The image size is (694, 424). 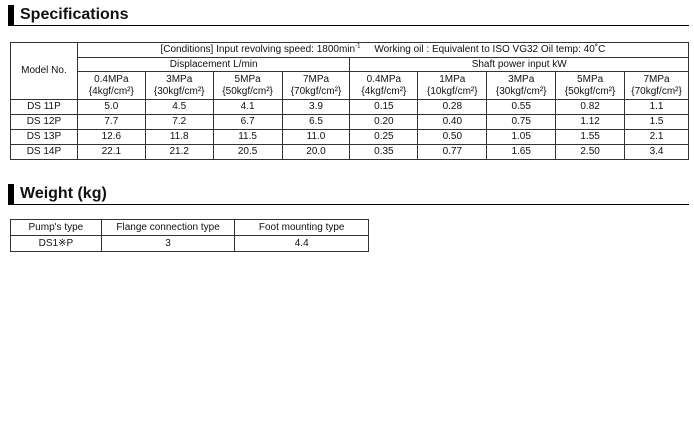 I want to click on power-cell: 0.35, so click(x=384, y=152).